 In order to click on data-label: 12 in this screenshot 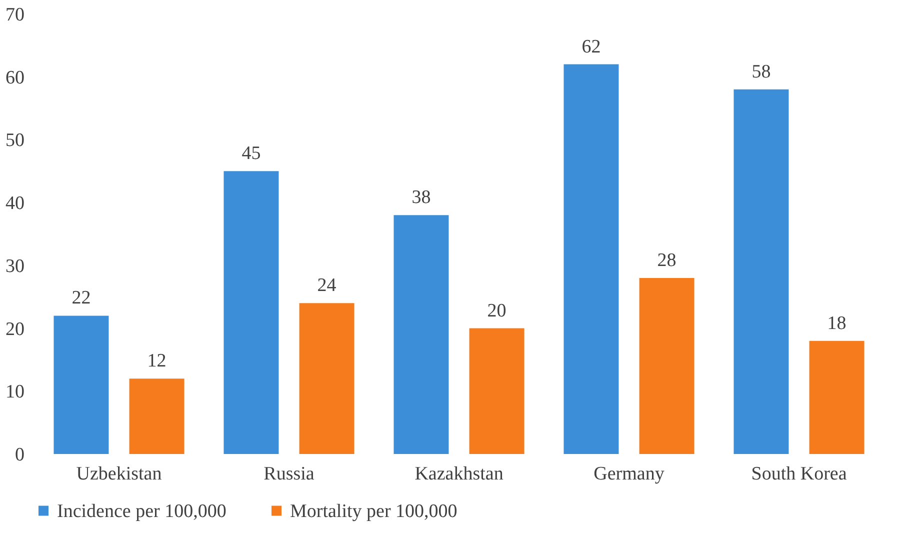, I will do `click(156, 361)`.